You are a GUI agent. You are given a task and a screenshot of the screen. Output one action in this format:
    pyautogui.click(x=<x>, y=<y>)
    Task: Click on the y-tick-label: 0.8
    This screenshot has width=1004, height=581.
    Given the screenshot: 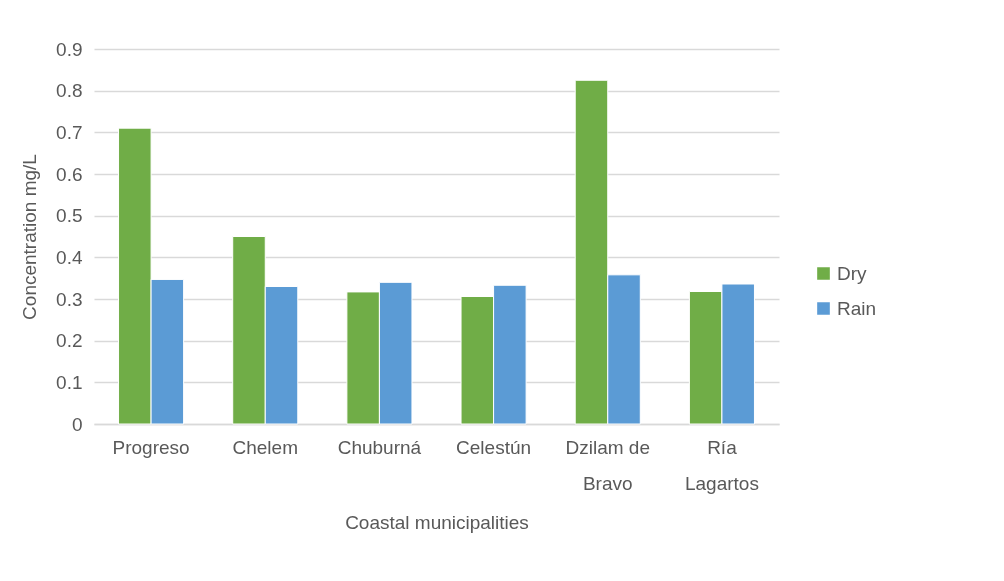 What is the action you would take?
    pyautogui.click(x=69, y=91)
    